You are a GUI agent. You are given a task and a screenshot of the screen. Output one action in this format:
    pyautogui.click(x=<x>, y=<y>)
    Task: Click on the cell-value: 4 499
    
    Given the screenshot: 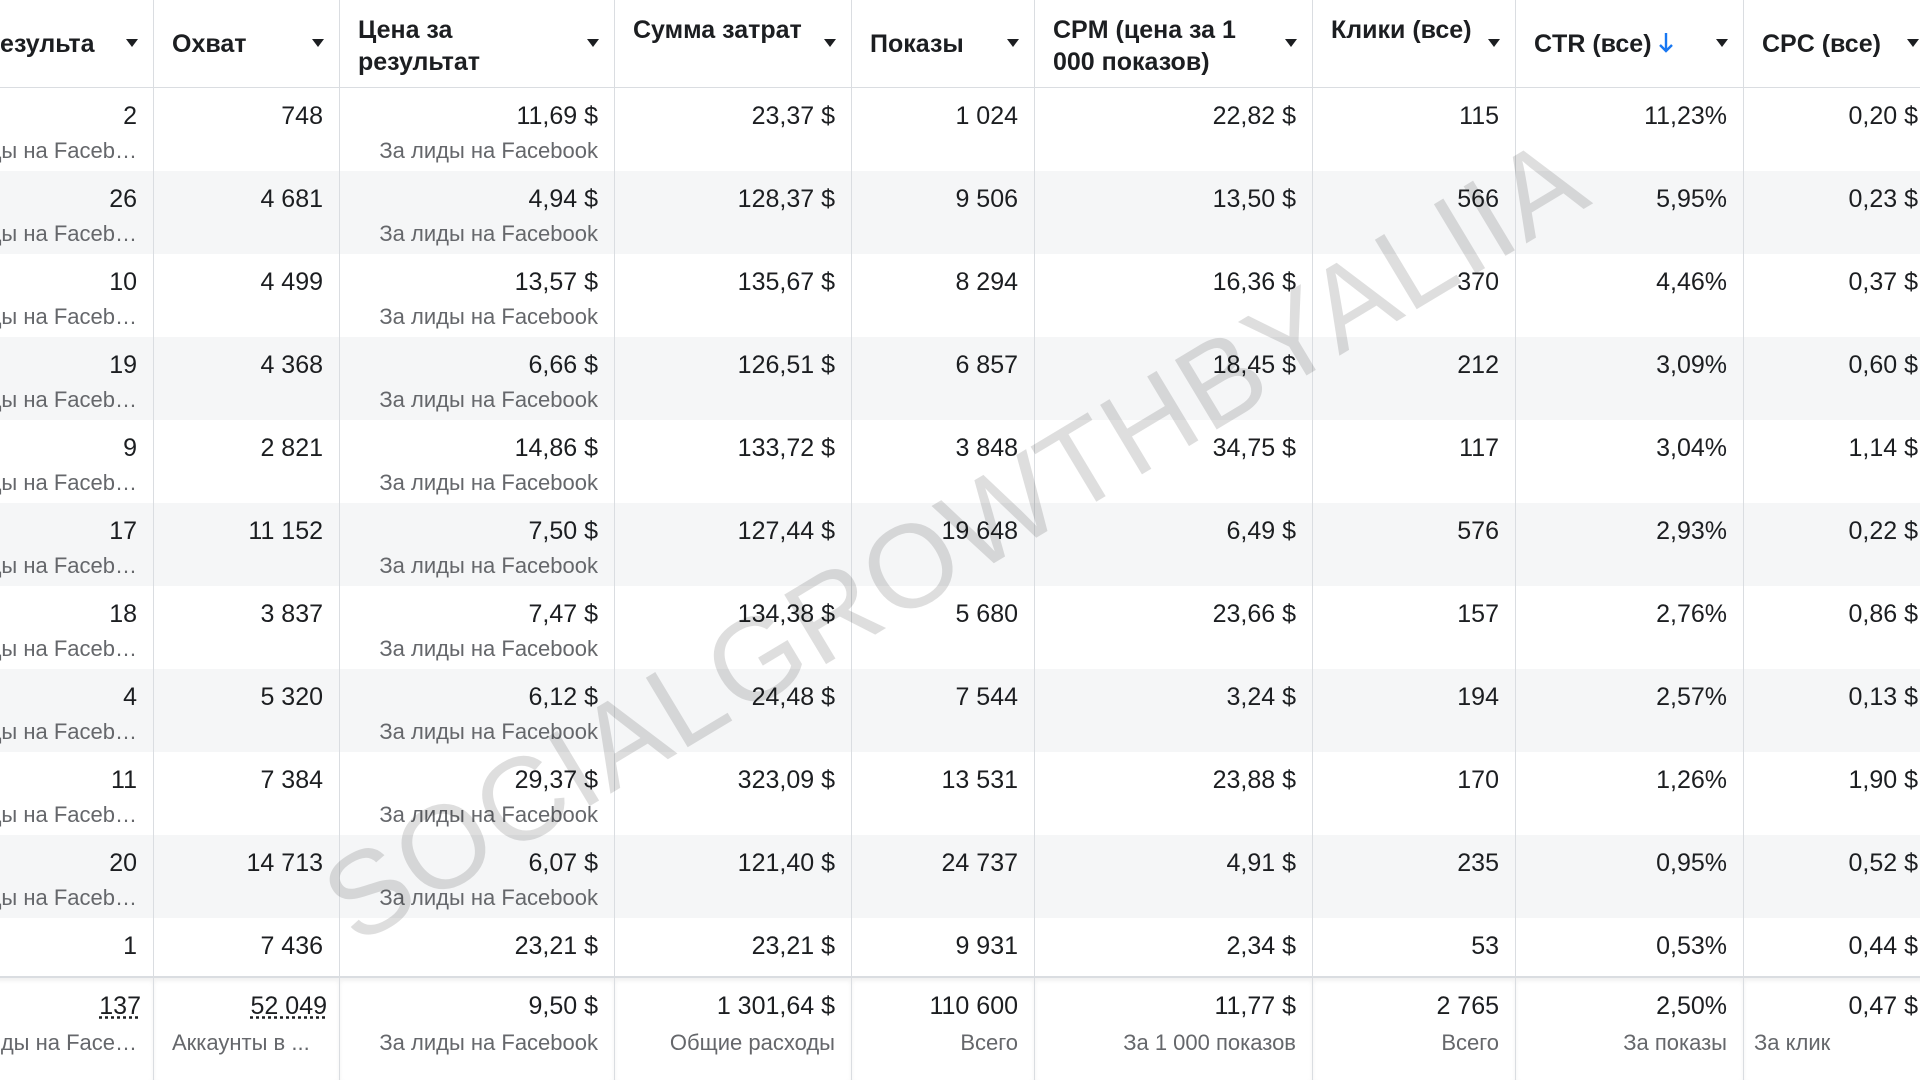 What is the action you would take?
    pyautogui.click(x=291, y=282)
    